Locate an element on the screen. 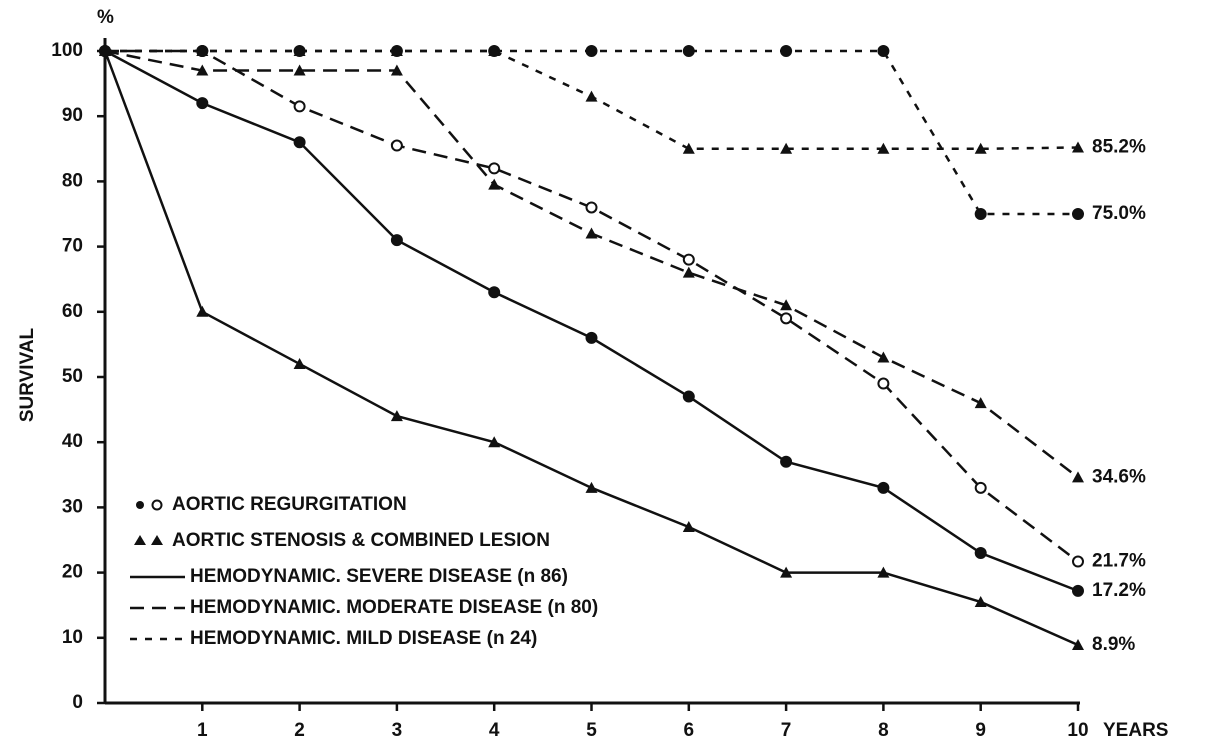 This screenshot has width=1205, height=747. x-tick-label: 8 is located at coordinates (883, 730).